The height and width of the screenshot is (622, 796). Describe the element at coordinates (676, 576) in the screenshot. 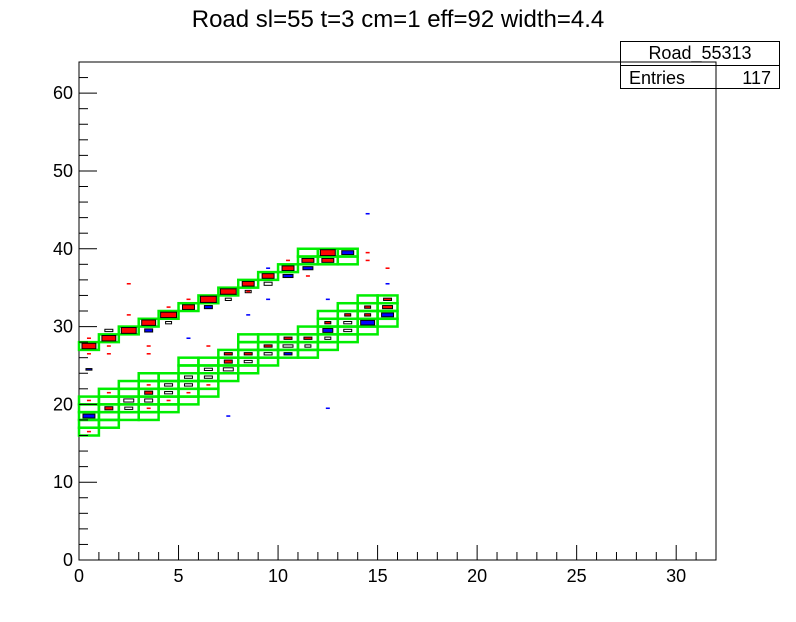

I see `x-tick-label: 30` at that location.